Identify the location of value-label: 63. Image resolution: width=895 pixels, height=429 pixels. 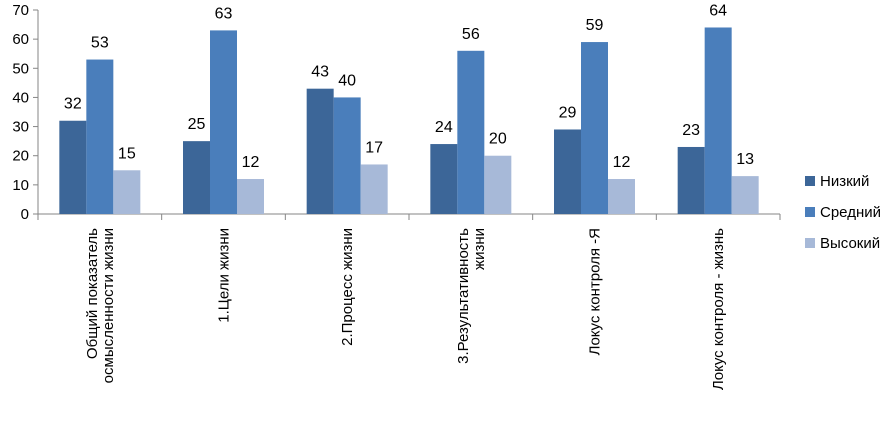
(224, 13).